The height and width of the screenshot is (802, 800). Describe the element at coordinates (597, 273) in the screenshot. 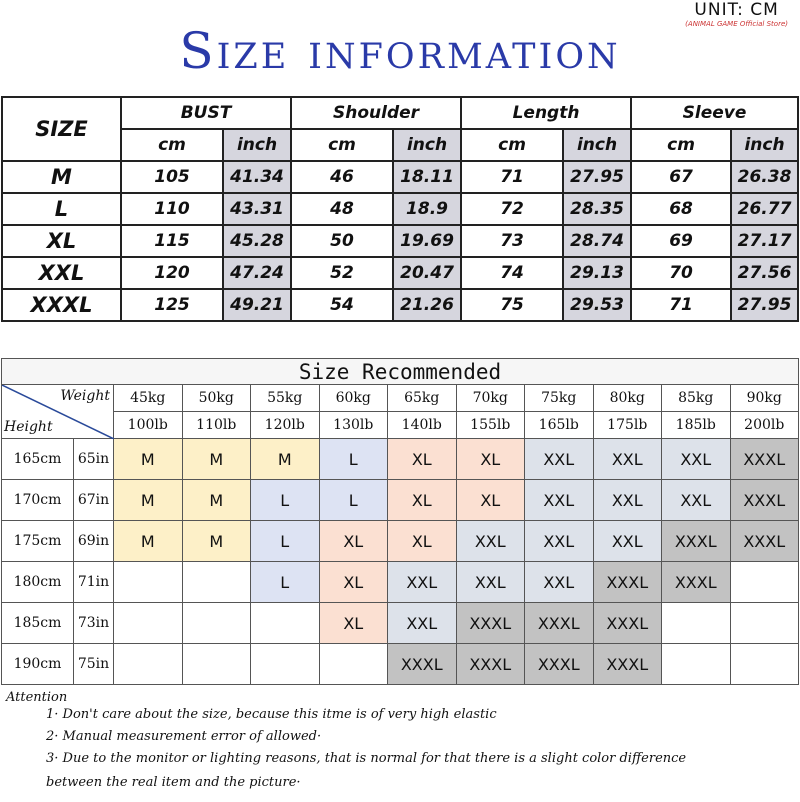

I see `inch-value: 29.13` at that location.